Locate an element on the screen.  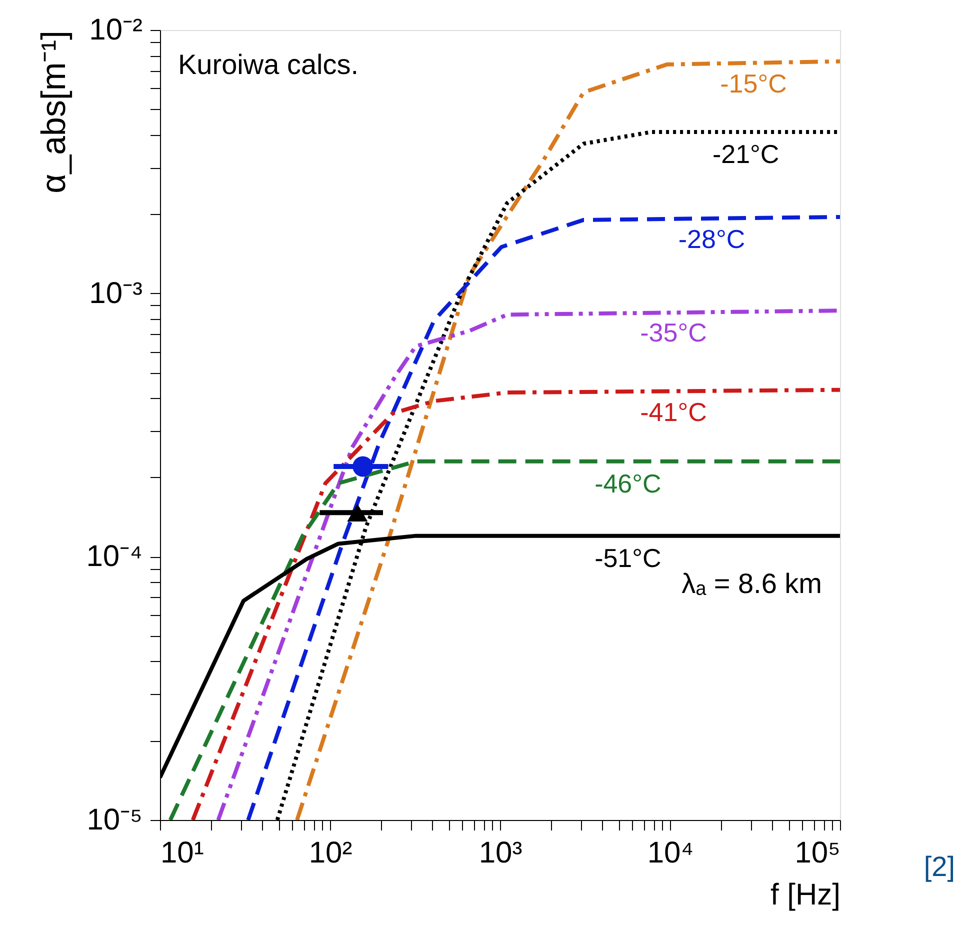
annotation: Kuroiwa calcs. is located at coordinates (268, 64).